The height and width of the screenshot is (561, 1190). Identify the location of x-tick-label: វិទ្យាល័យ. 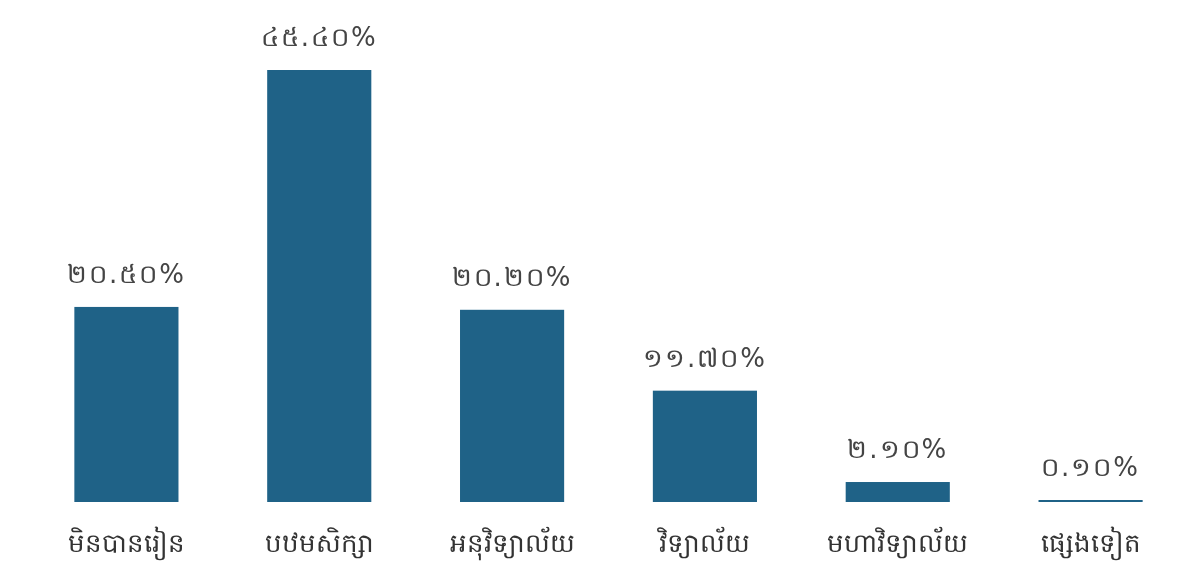
(704, 542).